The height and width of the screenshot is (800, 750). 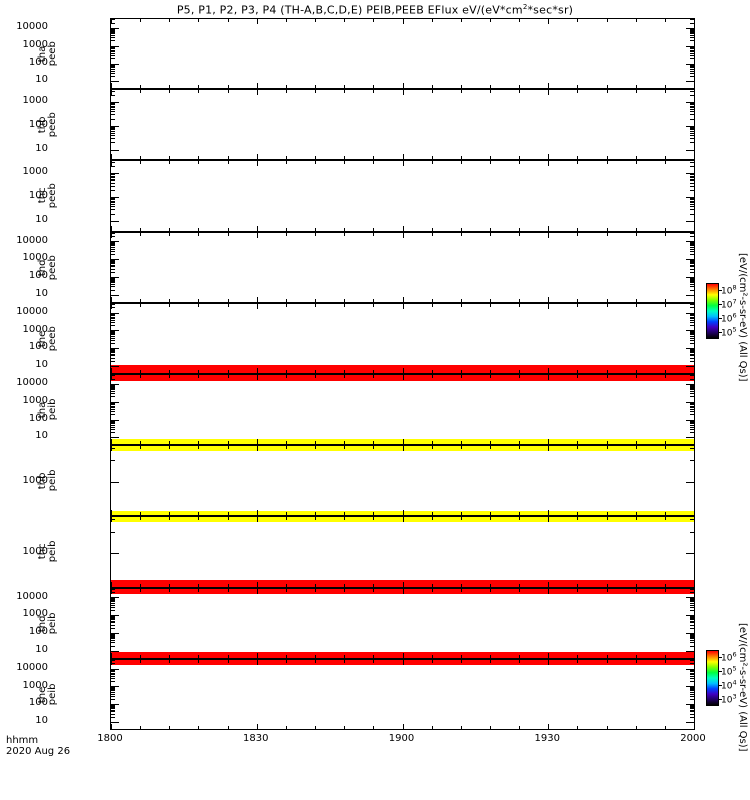 I want to click on panel-thc-peib, so click(x=402, y=552).